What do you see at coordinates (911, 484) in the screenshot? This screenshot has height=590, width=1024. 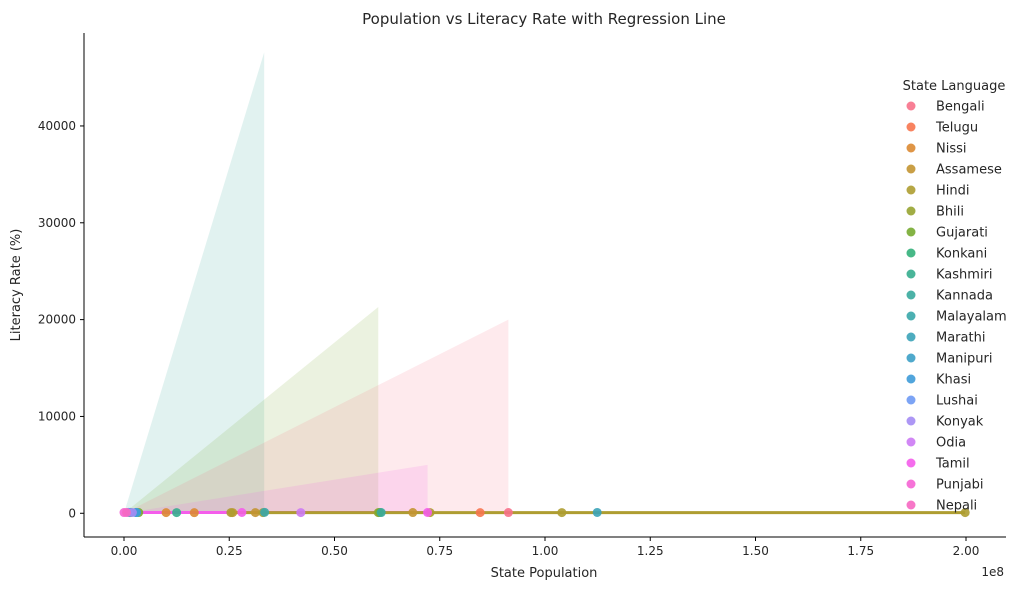 I see `legend-marker-punjabi` at bounding box center [911, 484].